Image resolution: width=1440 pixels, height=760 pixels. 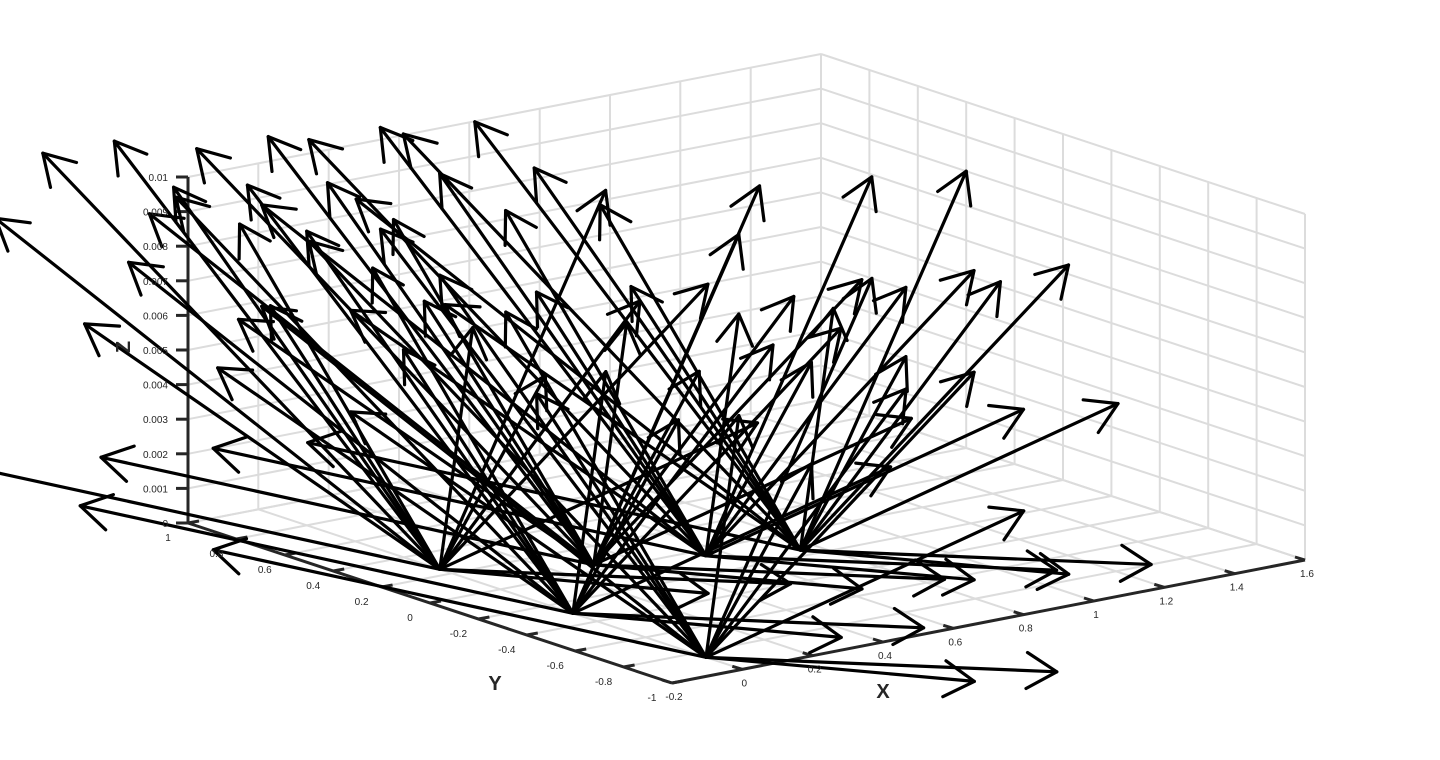 I want to click on x-tick-label: 0.8, so click(x=1026, y=629).